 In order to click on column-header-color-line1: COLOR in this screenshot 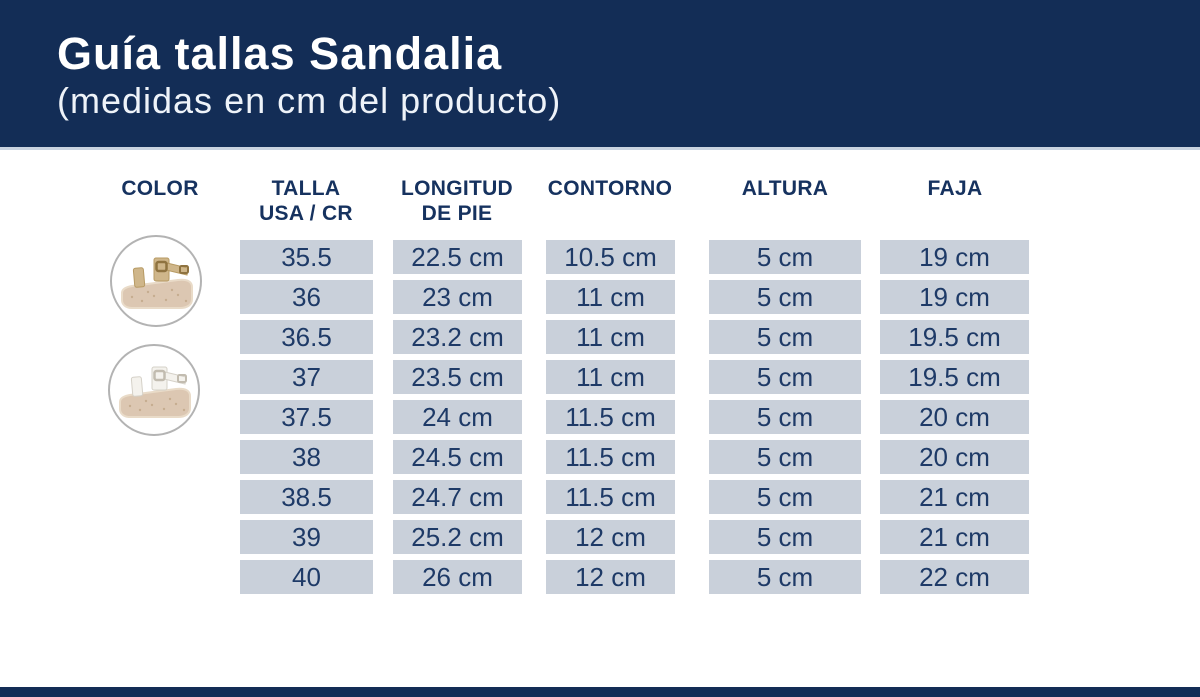, I will do `click(160, 188)`.